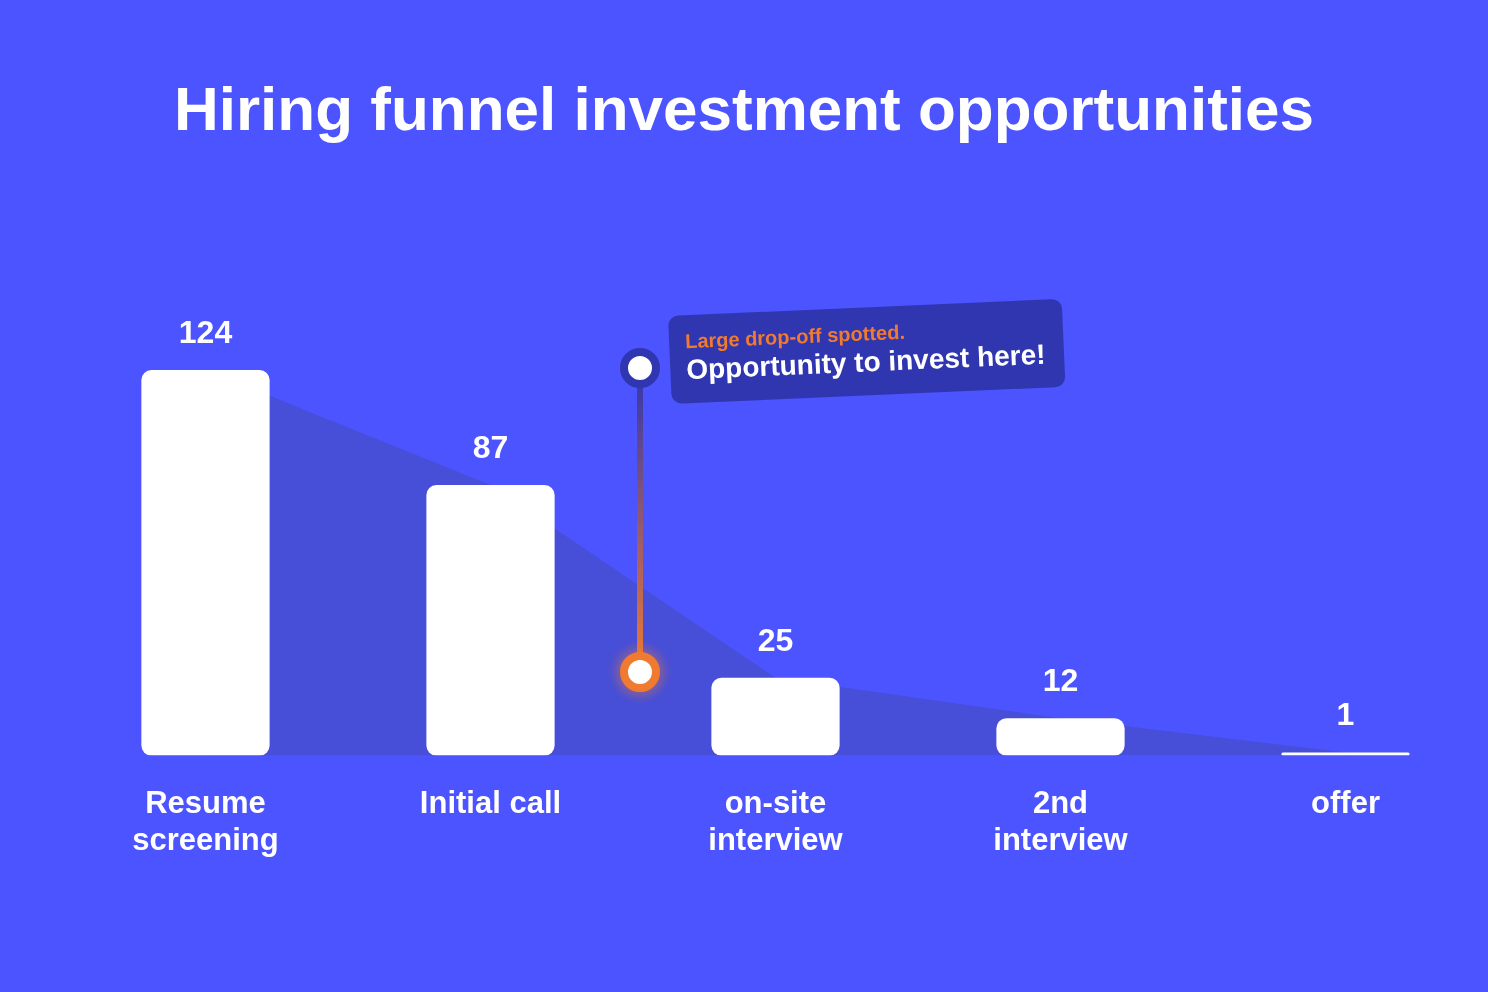 The width and height of the screenshot is (1488, 992). I want to click on x-tick-label: 2nd interview, so click(1061, 820).